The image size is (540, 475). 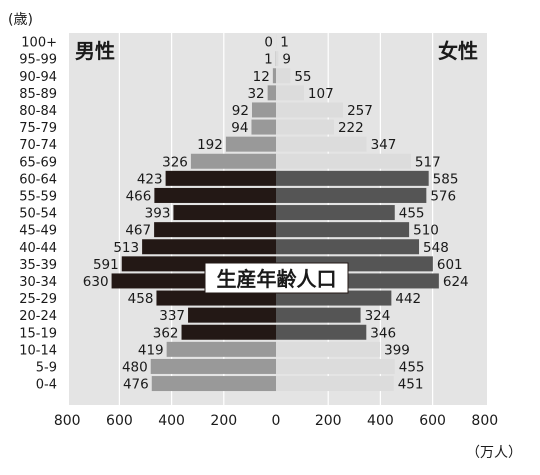 I want to click on y-axis-unit: (歳), so click(x=20, y=20).